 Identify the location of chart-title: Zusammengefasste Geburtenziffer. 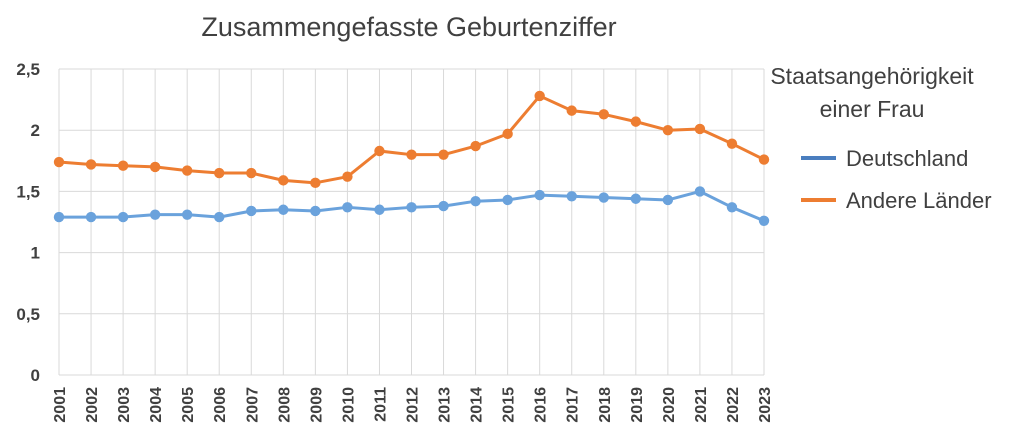
(408, 27).